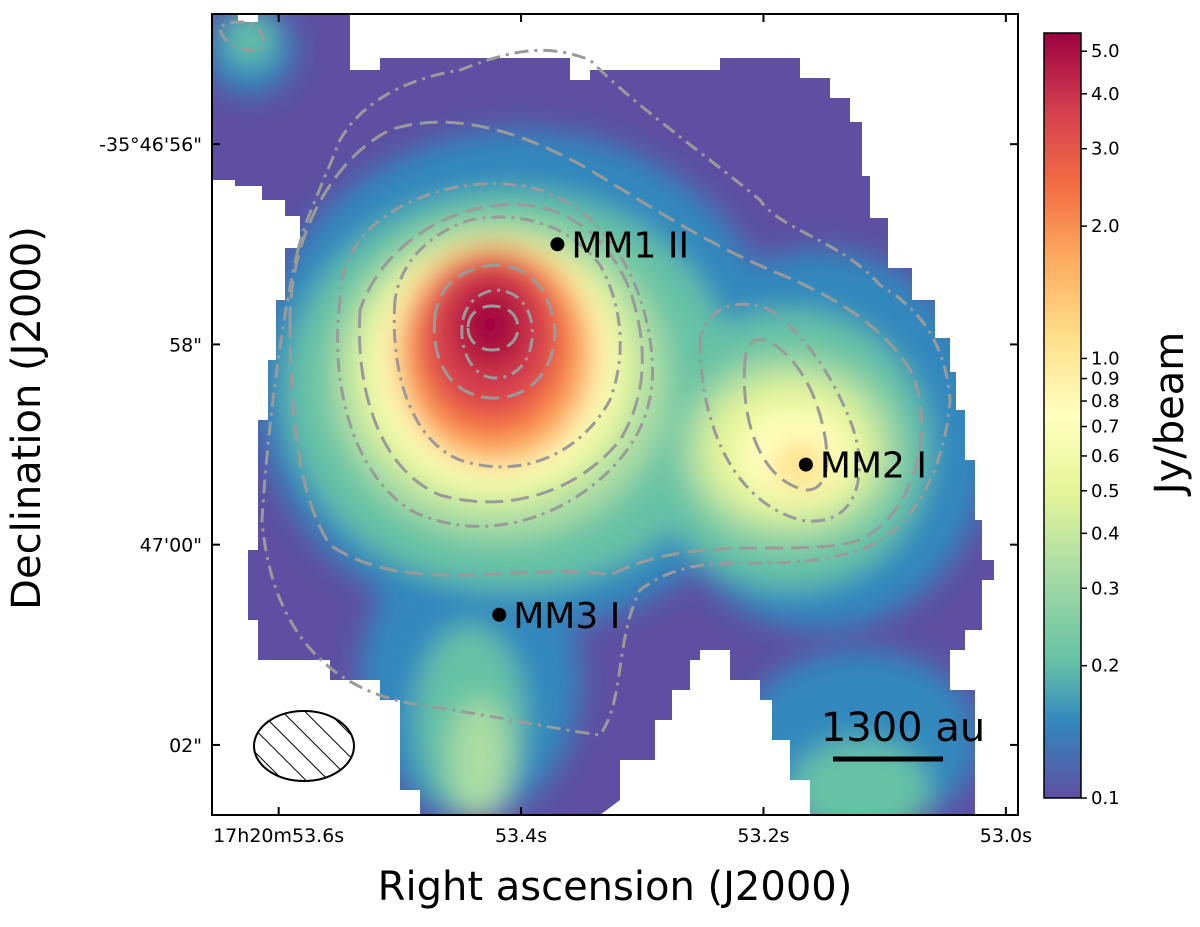 This screenshot has height=927, width=1200. I want to click on y-axis-title: Declination (J2000), so click(27, 418).